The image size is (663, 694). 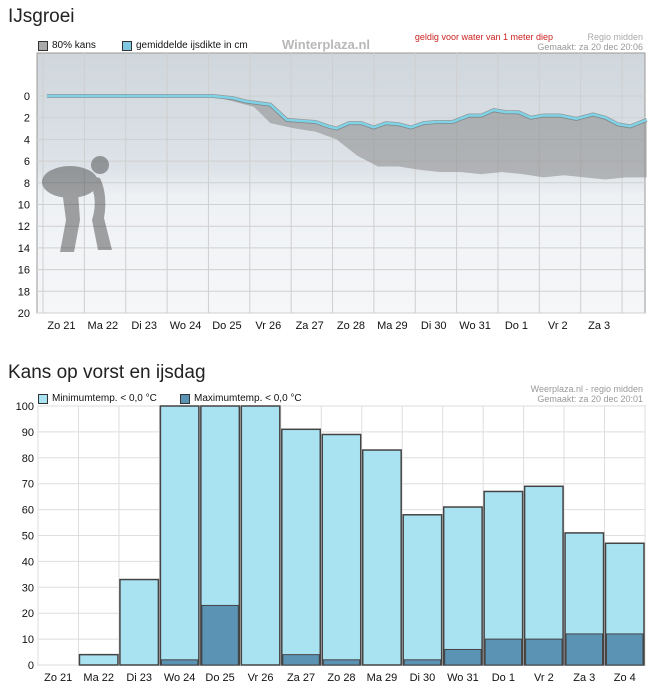 I want to click on legend-max-label: Maximumtemp. < 0,0 °C, so click(x=248, y=398).